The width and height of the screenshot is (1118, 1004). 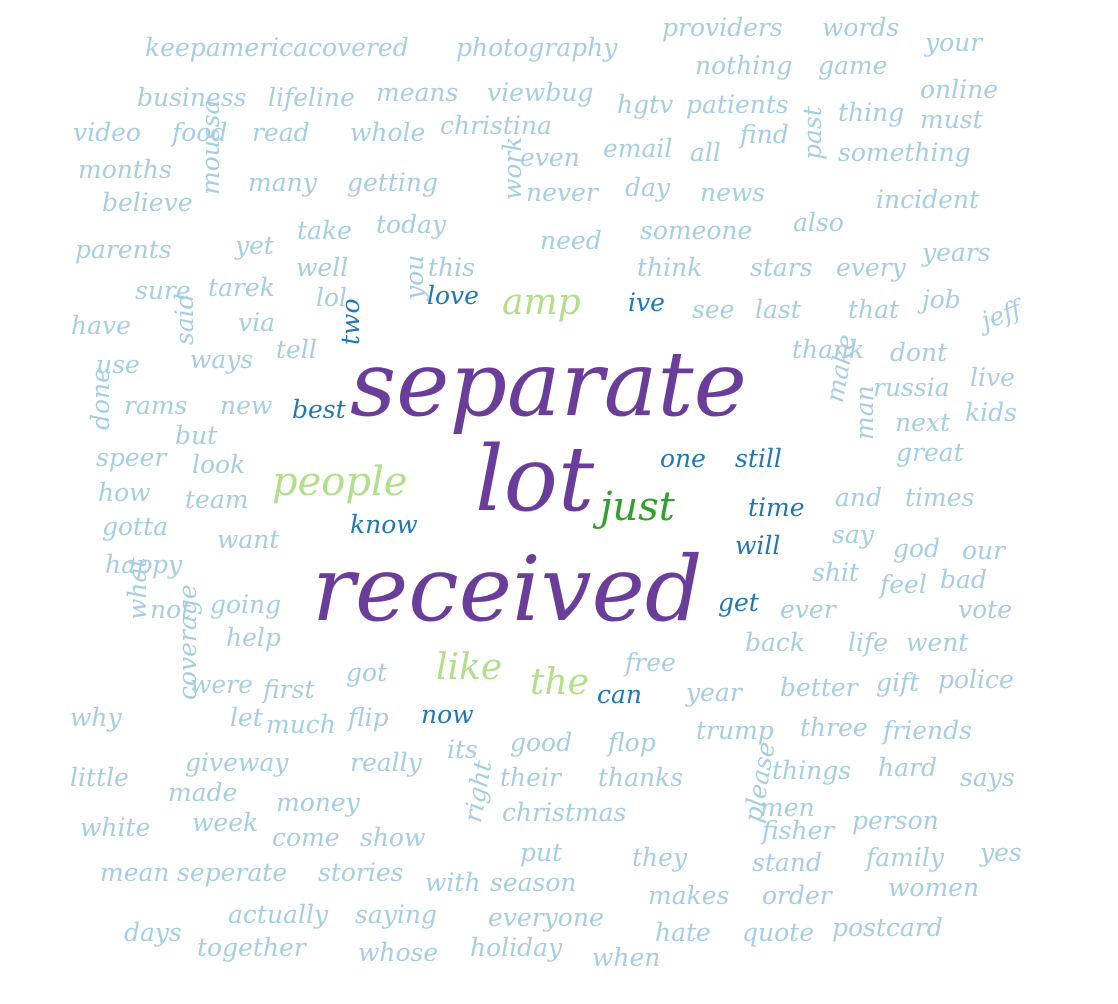 What do you see at coordinates (744, 65) in the screenshot?
I see `word-nothing: nothing` at bounding box center [744, 65].